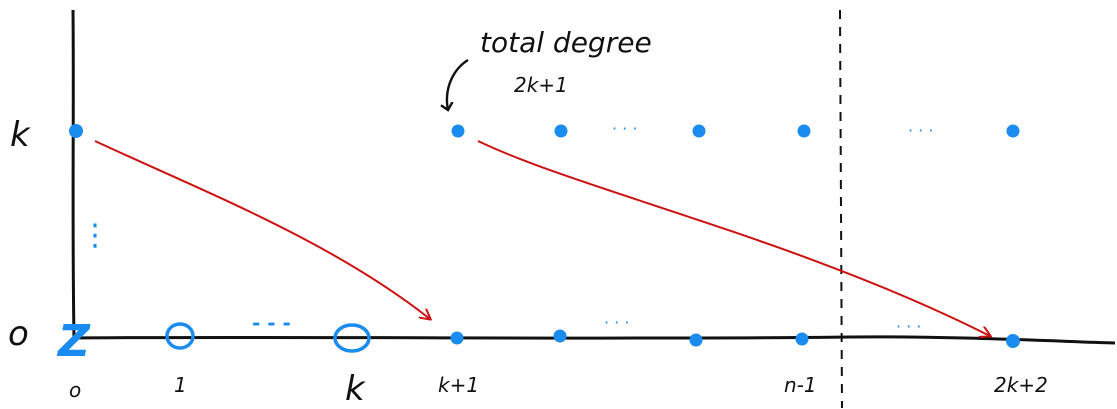 The image size is (1117, 409). What do you see at coordinates (841, 209) in the screenshot?
I see `dashed-separator` at bounding box center [841, 209].